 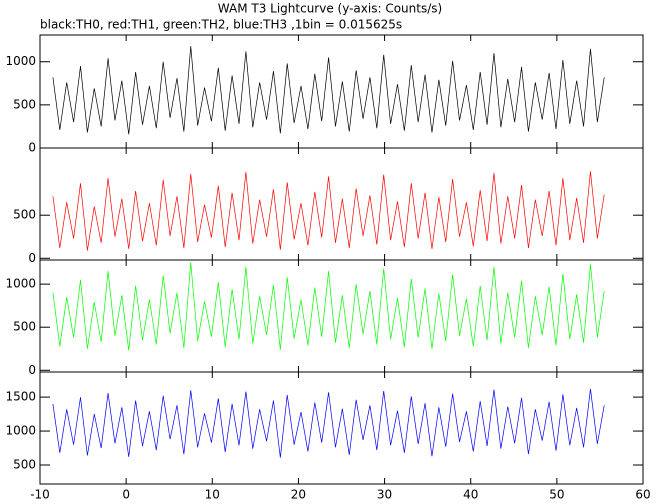 What do you see at coordinates (384, 495) in the screenshot?
I see `x-tick-label: 30` at bounding box center [384, 495].